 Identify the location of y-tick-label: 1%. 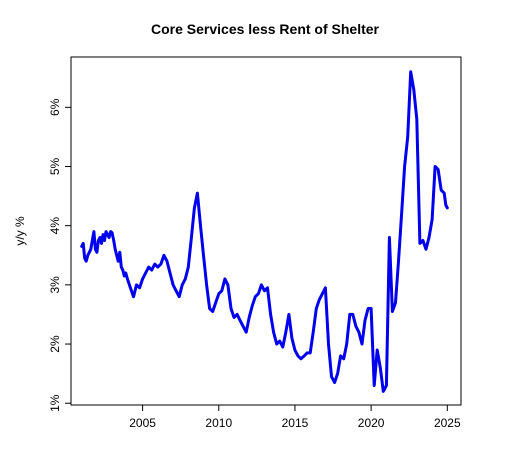
(55, 403).